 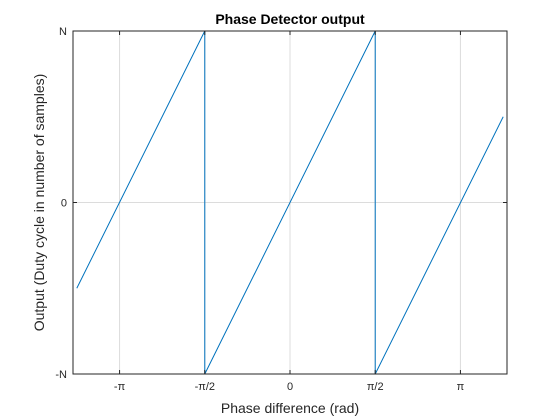 What do you see at coordinates (39, 203) in the screenshot?
I see `y-axis-label: Output (Duty cycle in number of samples)` at bounding box center [39, 203].